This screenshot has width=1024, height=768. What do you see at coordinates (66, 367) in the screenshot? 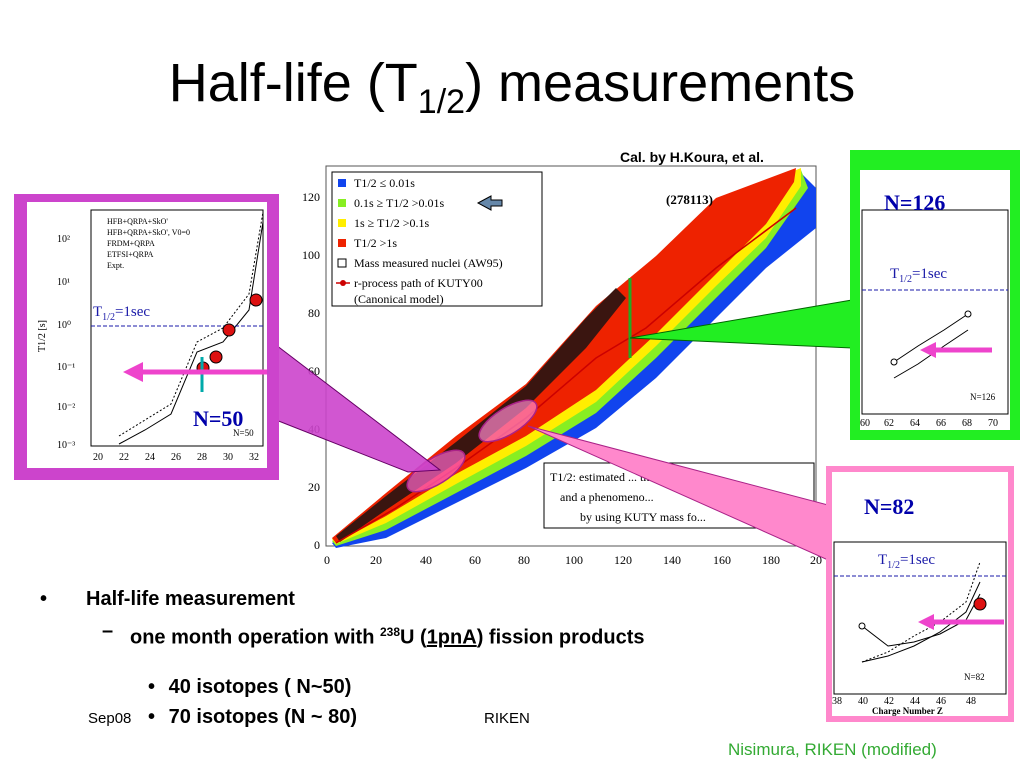
I see `y-tick: 10⁻¹` at bounding box center [66, 367].